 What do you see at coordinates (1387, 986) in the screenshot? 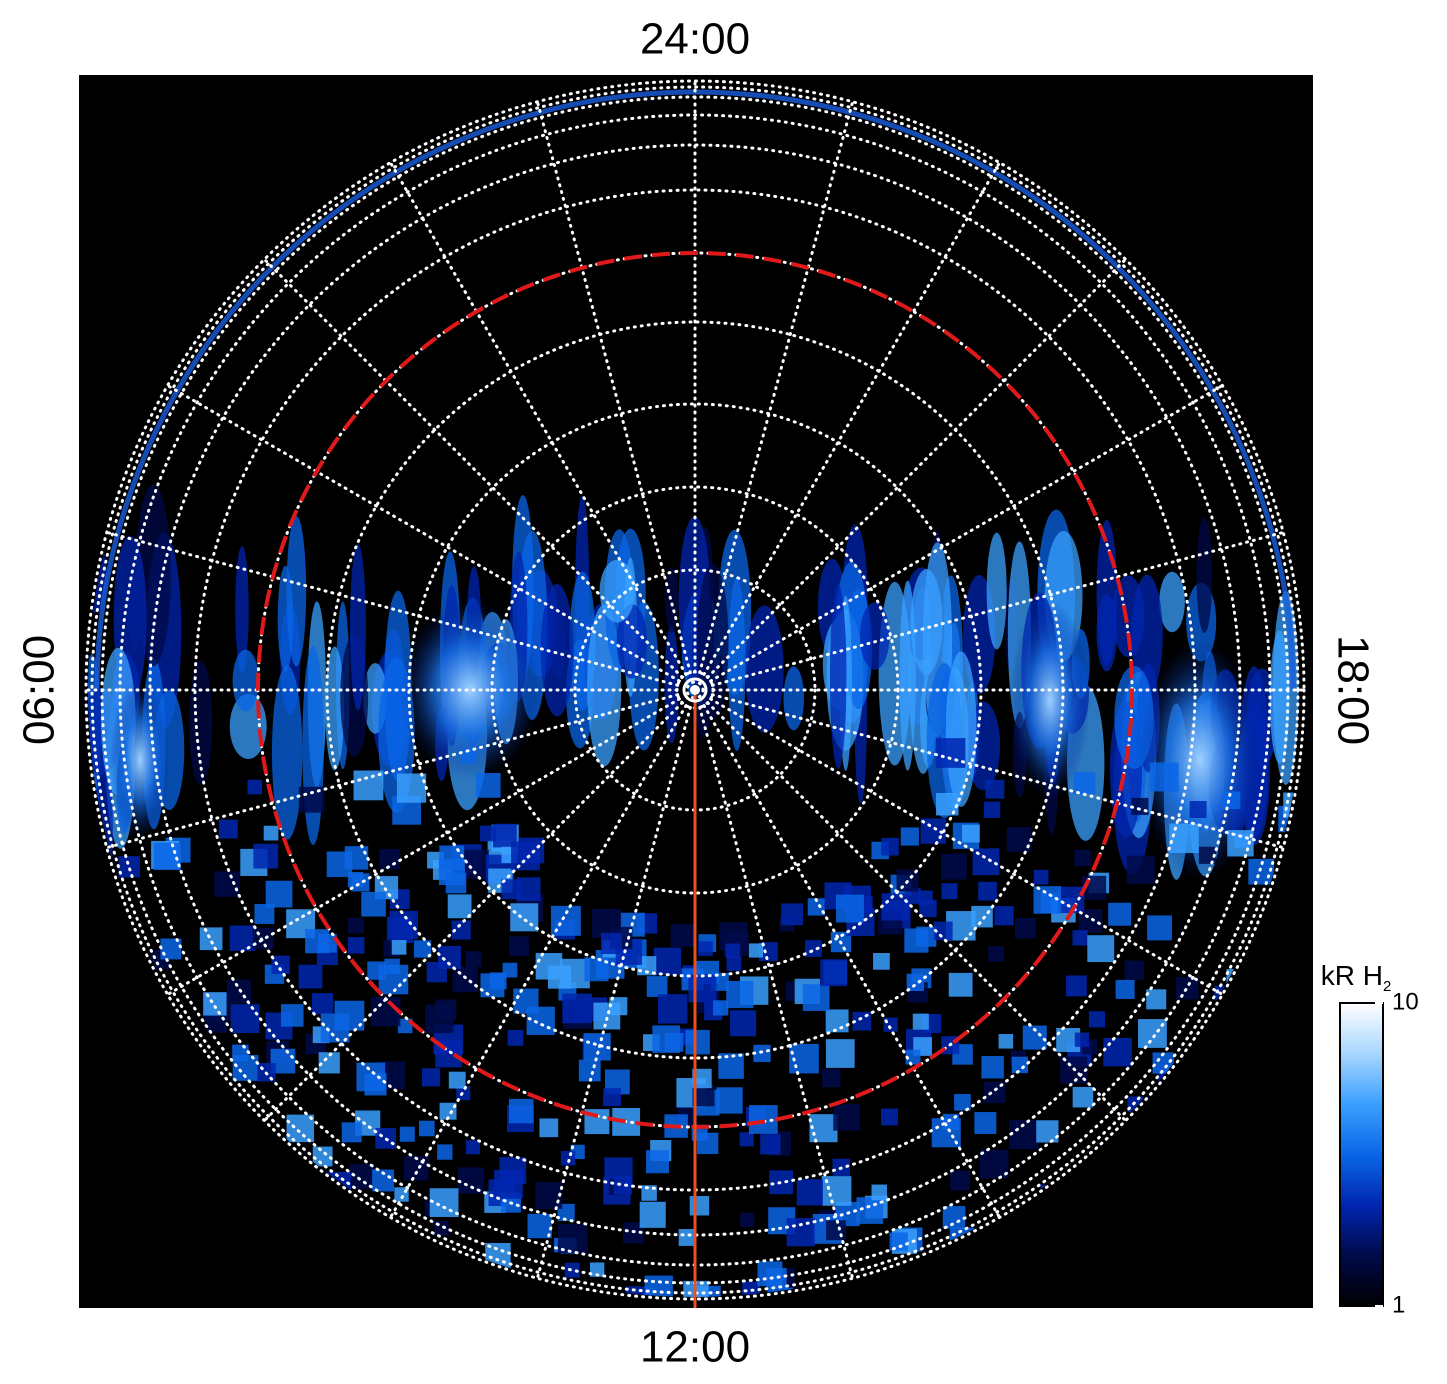
I see `colorbar-title-subscript: 2` at bounding box center [1387, 986].